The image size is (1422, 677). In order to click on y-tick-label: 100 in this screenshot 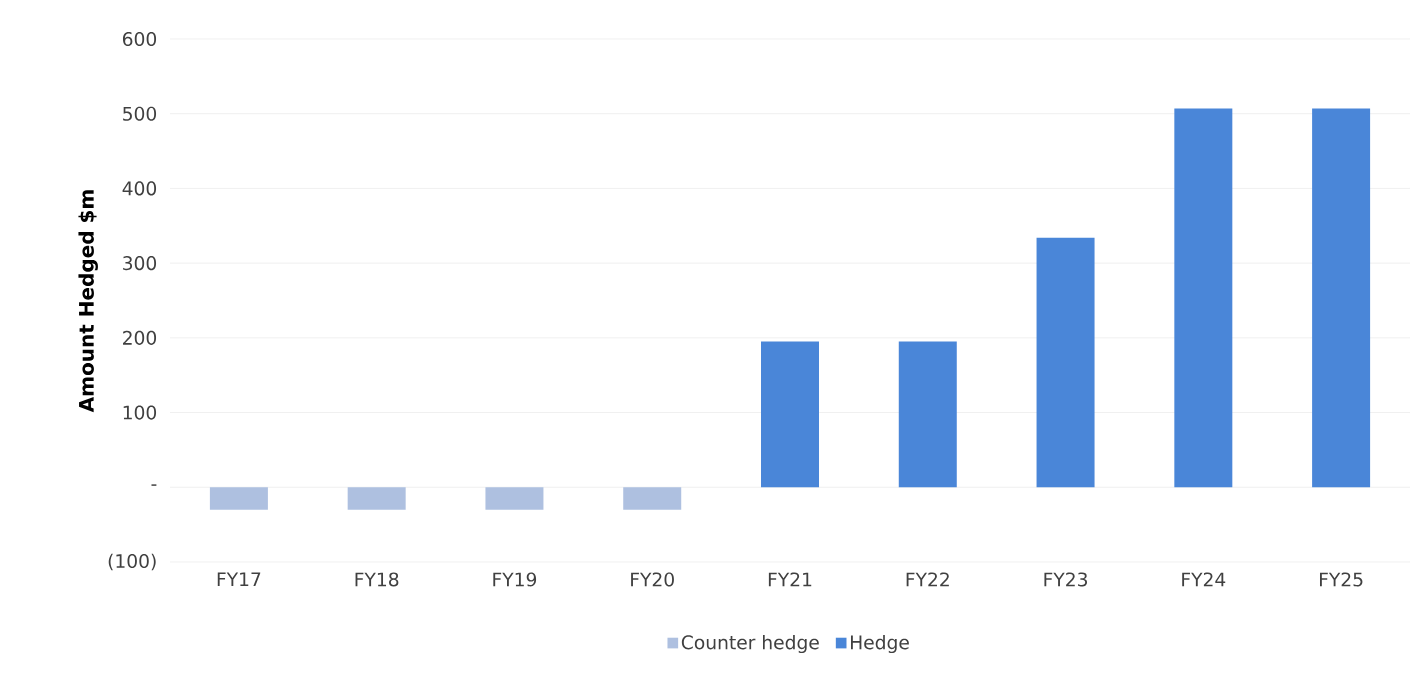, I will do `click(140, 412)`.